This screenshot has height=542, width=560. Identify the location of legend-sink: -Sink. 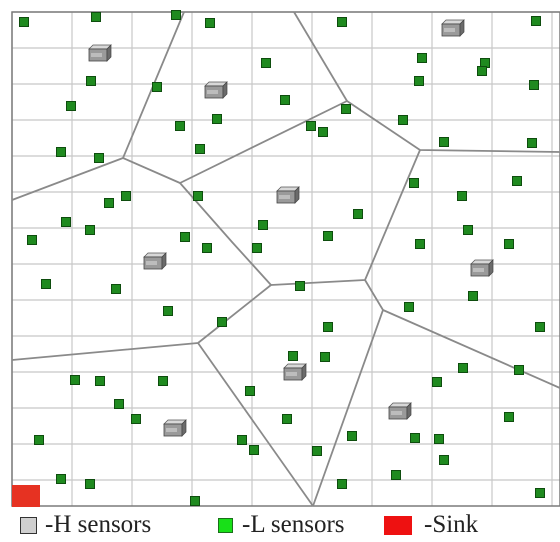
(431, 525).